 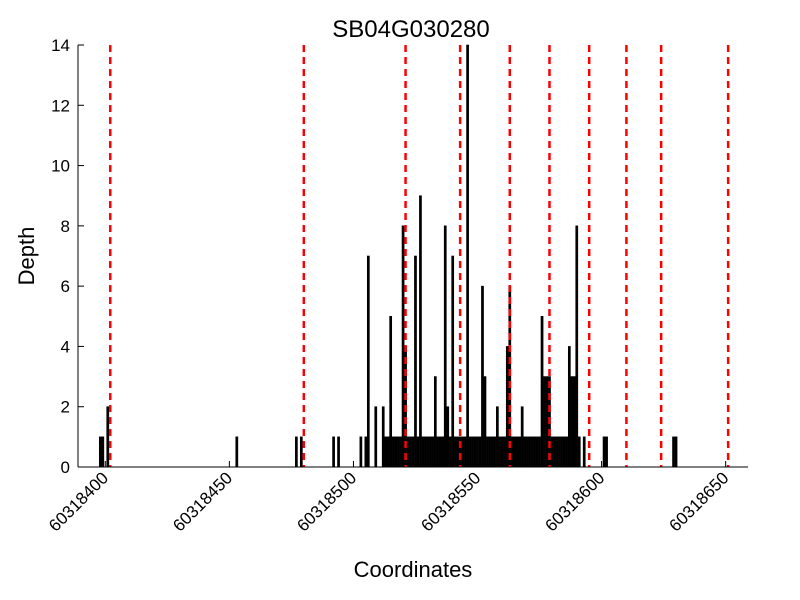 I want to click on y-tick-label: 10, so click(x=60, y=166).